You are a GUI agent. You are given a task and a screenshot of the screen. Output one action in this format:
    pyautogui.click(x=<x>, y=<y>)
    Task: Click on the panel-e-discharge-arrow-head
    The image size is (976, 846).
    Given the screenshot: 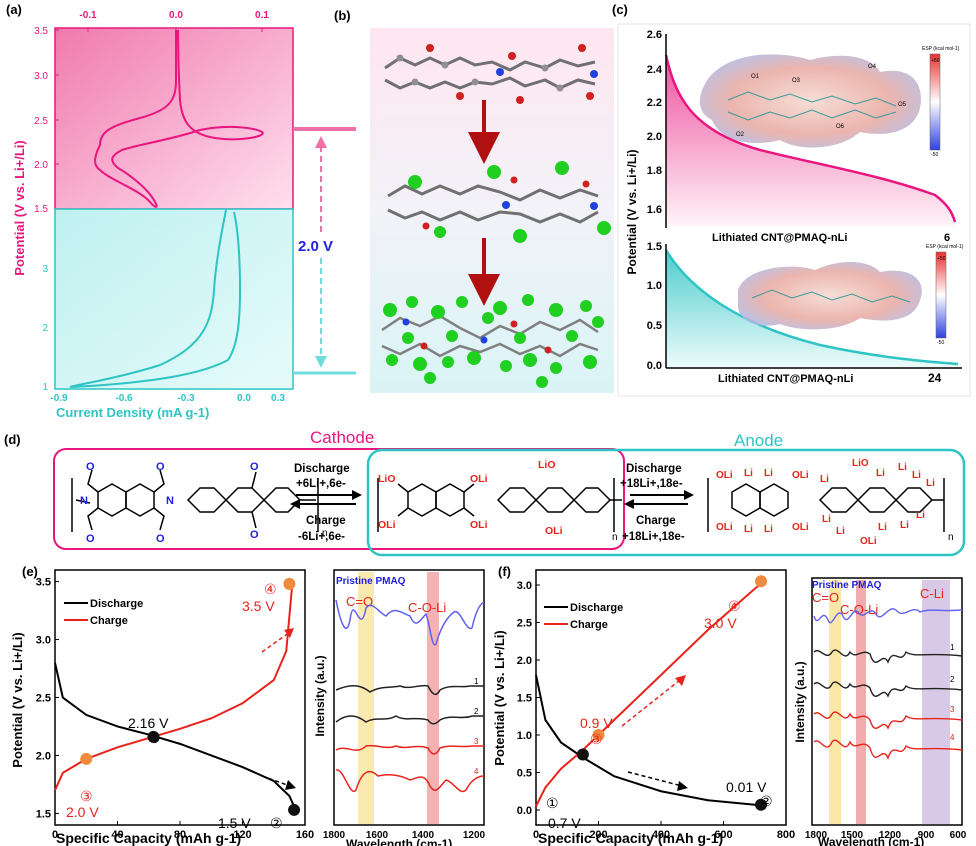 What is the action you would take?
    pyautogui.click(x=290, y=785)
    